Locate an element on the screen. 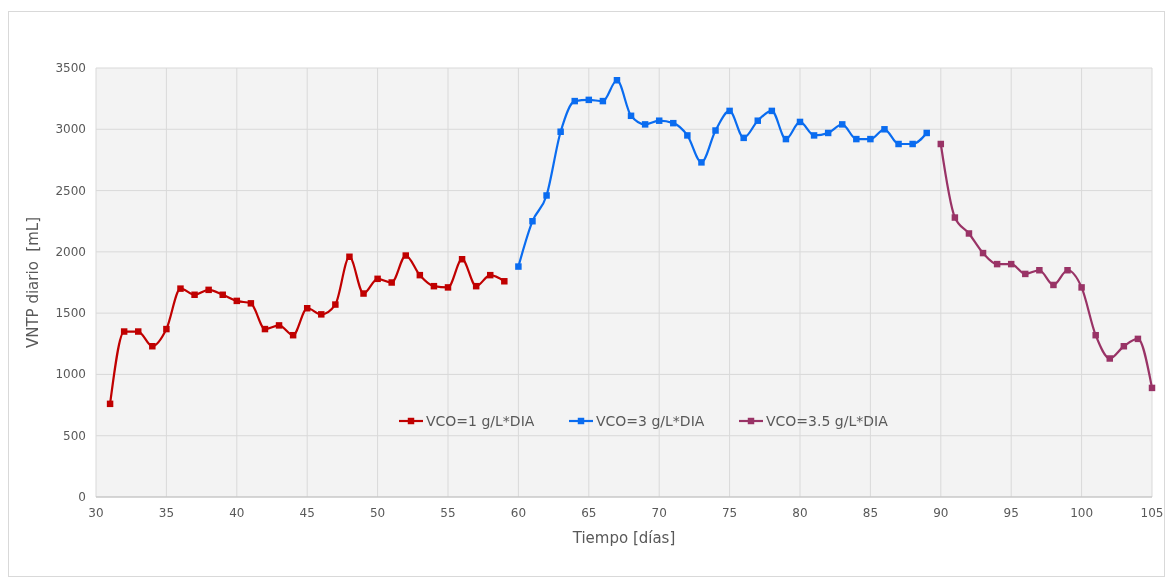 The height and width of the screenshot is (577, 1165). x-tick-label: 55 is located at coordinates (448, 513).